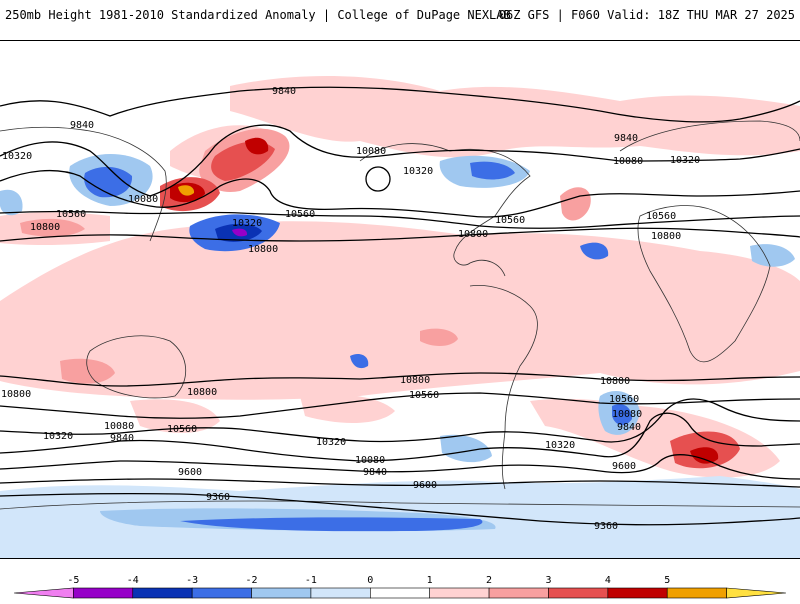  Describe the element at coordinates (311, 580) in the screenshot. I see `colorbar-tick-label: -1` at that location.